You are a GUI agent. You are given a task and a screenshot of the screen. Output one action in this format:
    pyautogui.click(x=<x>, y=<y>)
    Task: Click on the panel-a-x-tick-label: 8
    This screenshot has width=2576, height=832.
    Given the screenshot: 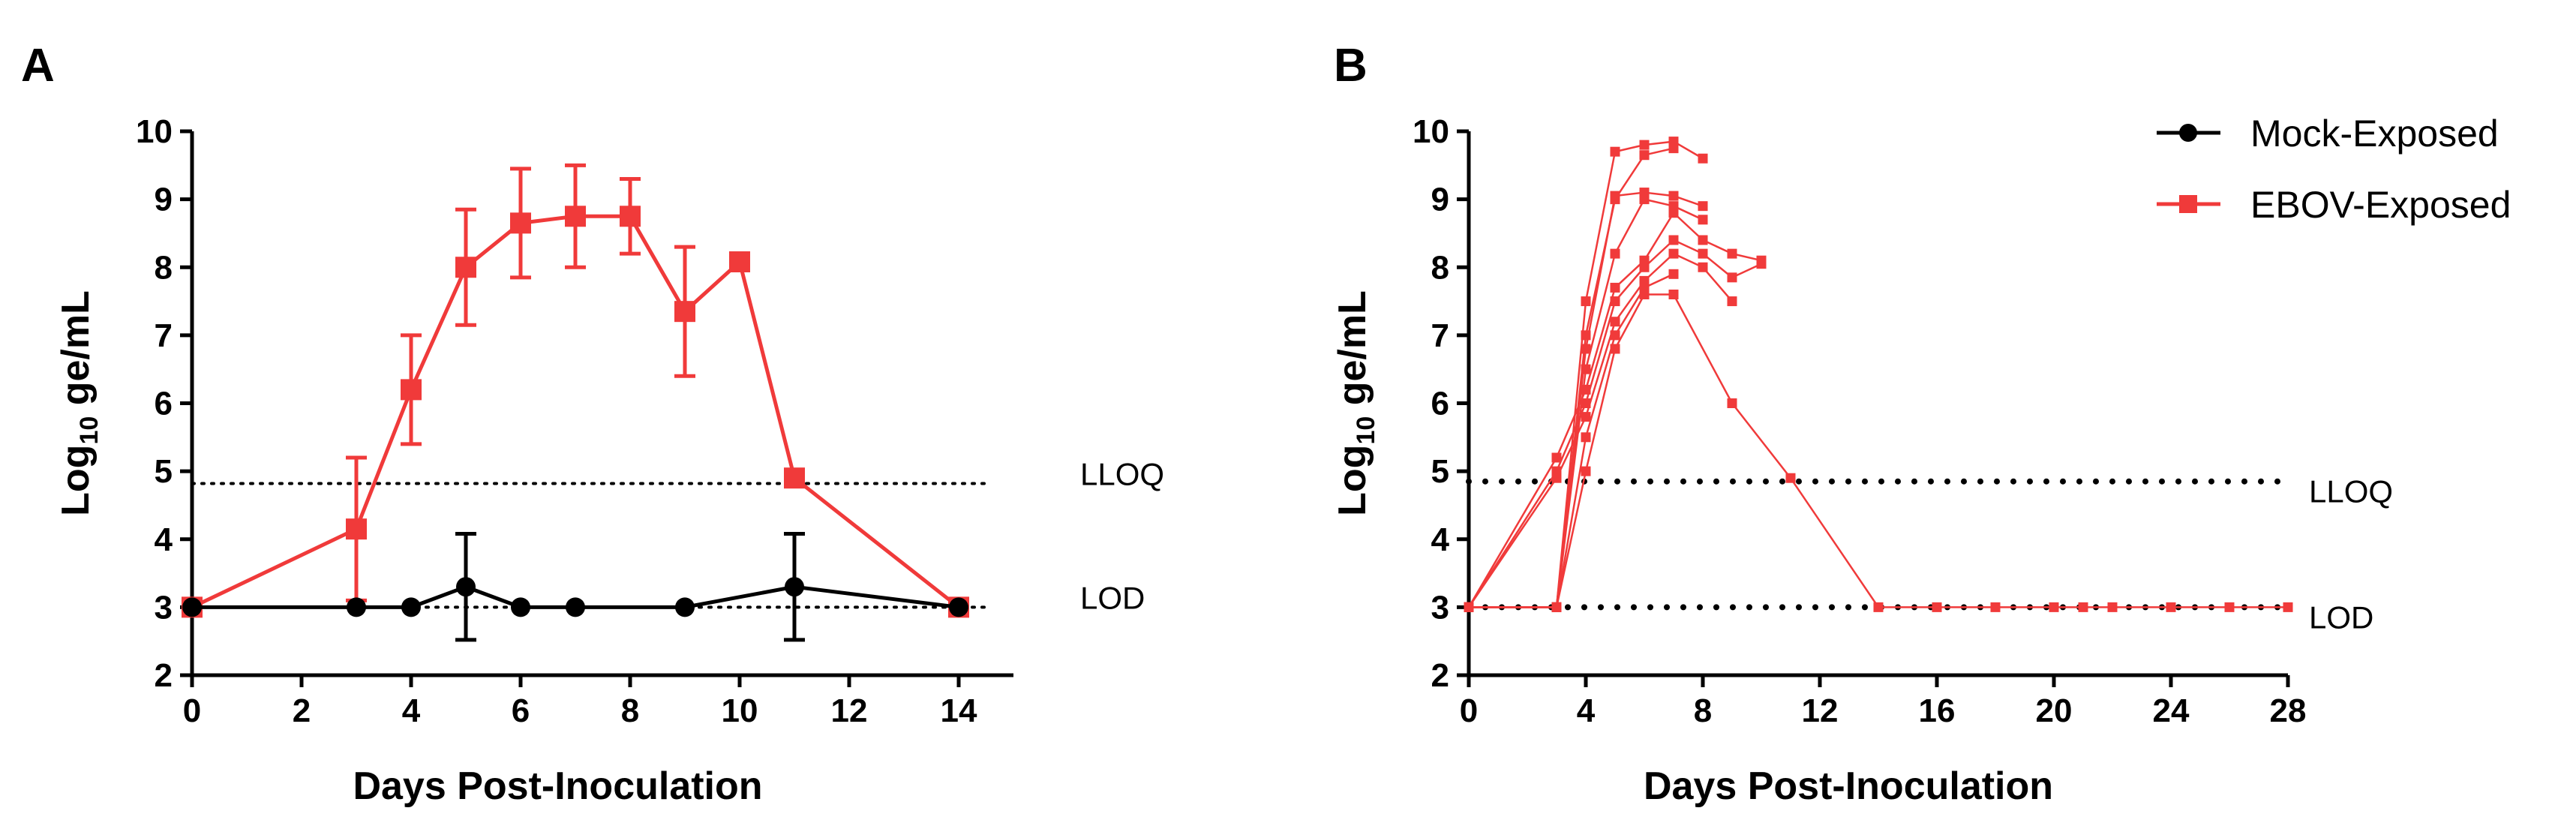 What is the action you would take?
    pyautogui.click(x=630, y=710)
    